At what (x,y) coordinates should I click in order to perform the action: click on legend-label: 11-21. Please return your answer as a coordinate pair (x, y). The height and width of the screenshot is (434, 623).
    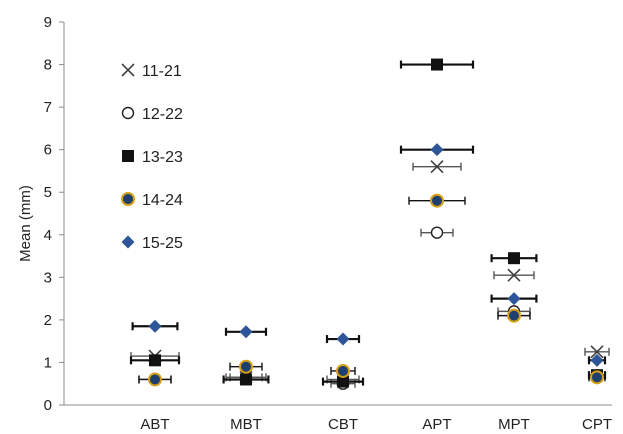
    Looking at the image, I should click on (162, 71).